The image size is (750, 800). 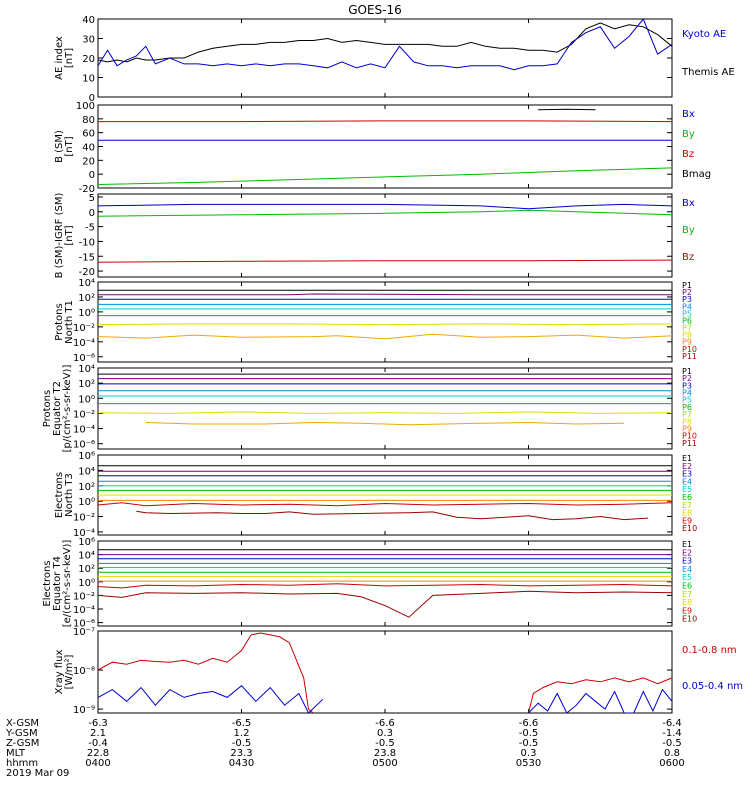 I want to click on legend-entry: 0.05-0.4 nm, so click(x=712, y=686).